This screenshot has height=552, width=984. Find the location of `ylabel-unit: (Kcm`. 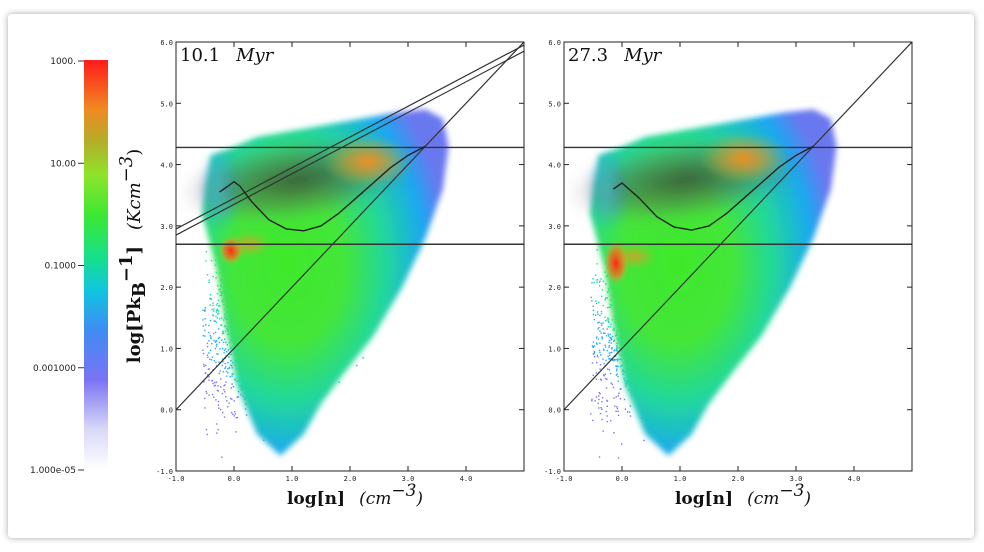

ylabel-unit: (Kcm is located at coordinates (134, 206).